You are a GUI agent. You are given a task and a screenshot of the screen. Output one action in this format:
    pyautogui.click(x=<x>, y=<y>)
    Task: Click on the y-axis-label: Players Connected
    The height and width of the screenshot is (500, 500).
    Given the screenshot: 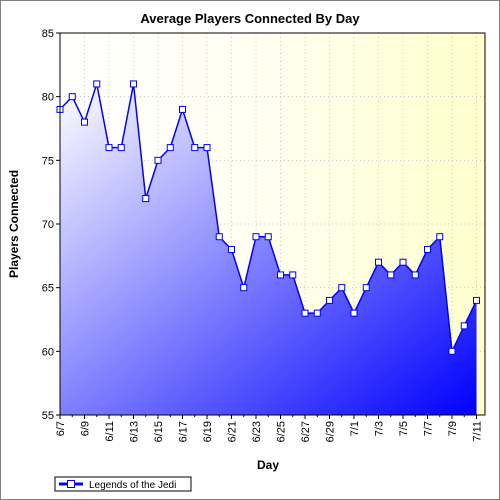 What is the action you would take?
    pyautogui.click(x=14, y=224)
    